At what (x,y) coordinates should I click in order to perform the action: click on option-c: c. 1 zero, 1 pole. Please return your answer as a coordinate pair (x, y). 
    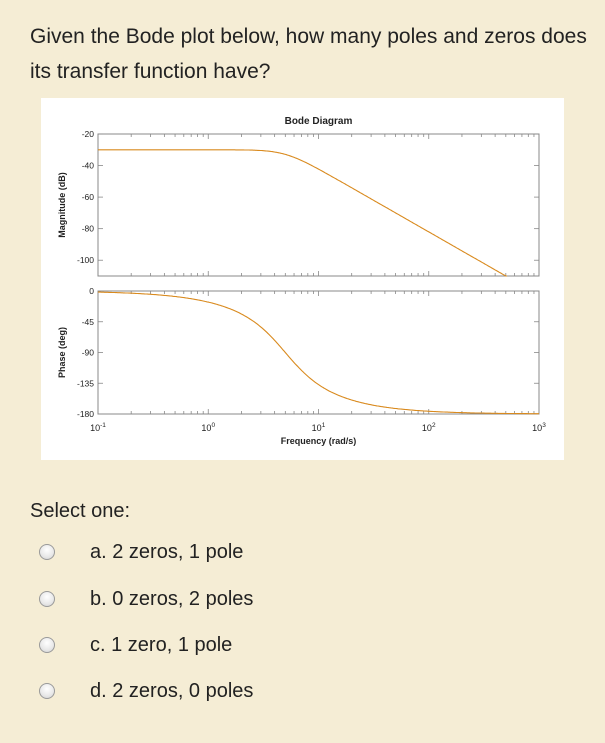
    Looking at the image, I should click on (135, 645).